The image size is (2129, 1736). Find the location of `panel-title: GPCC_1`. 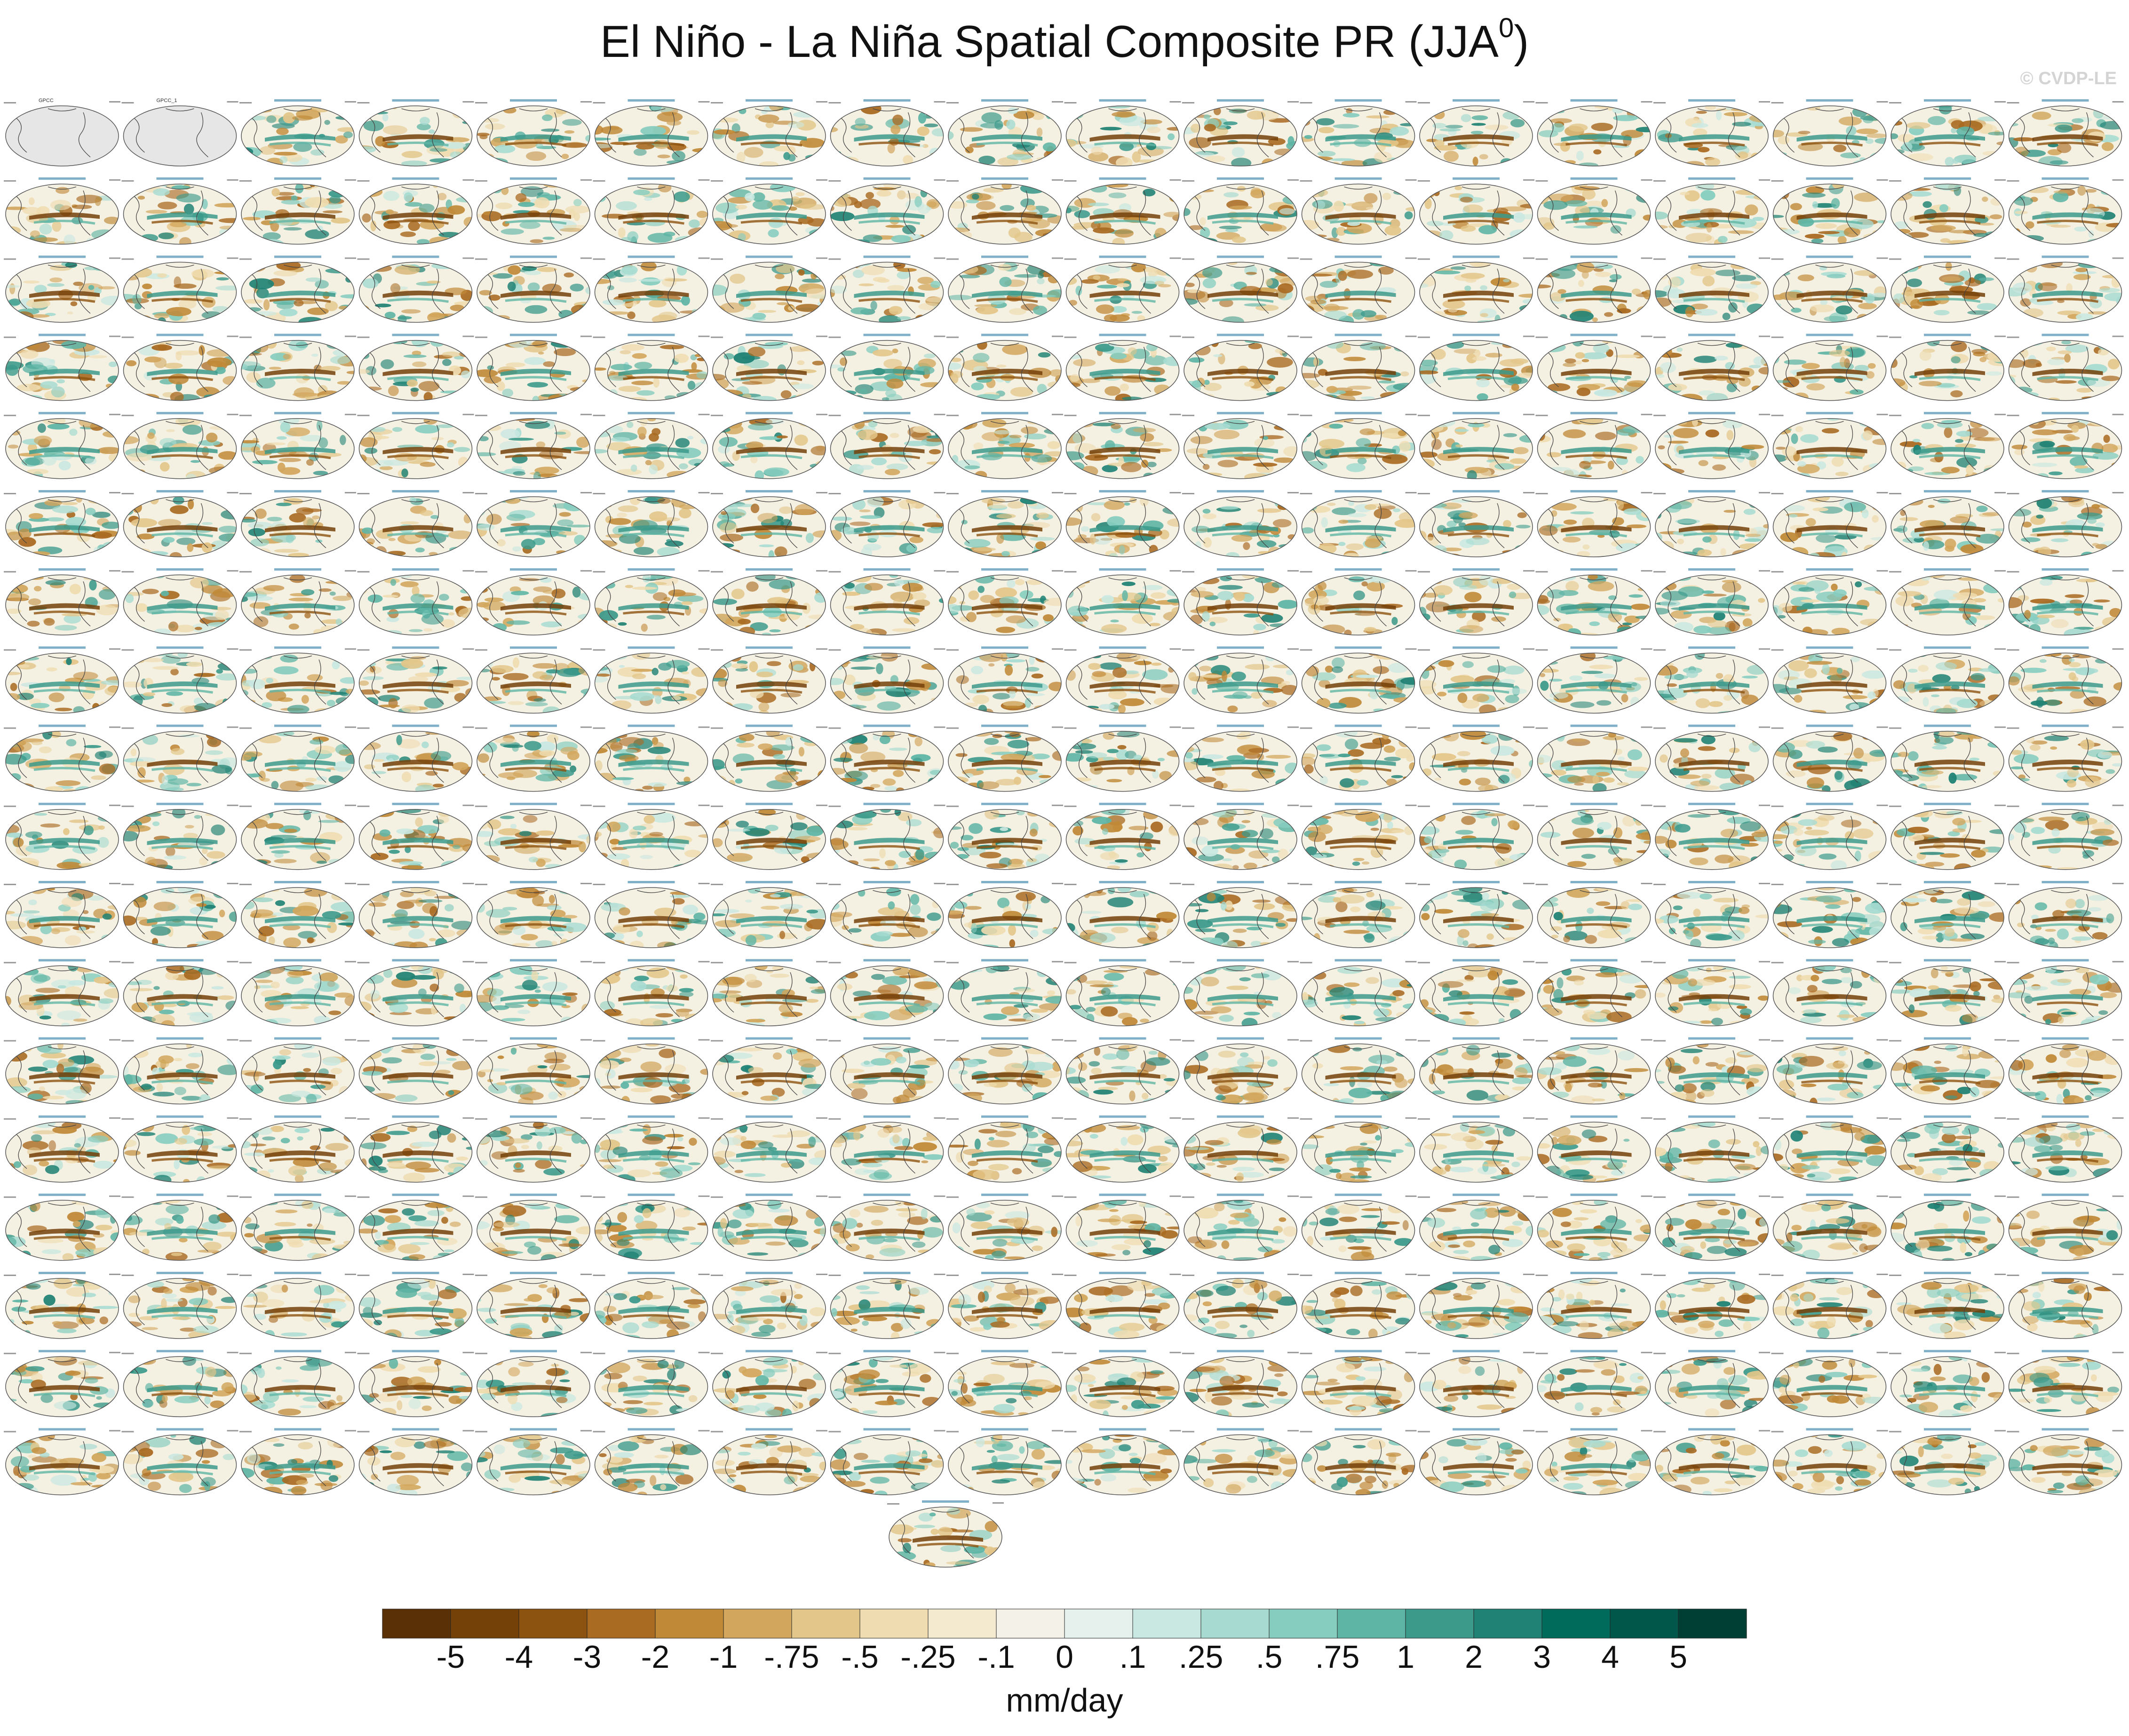

panel-title: GPCC_1 is located at coordinates (167, 100).